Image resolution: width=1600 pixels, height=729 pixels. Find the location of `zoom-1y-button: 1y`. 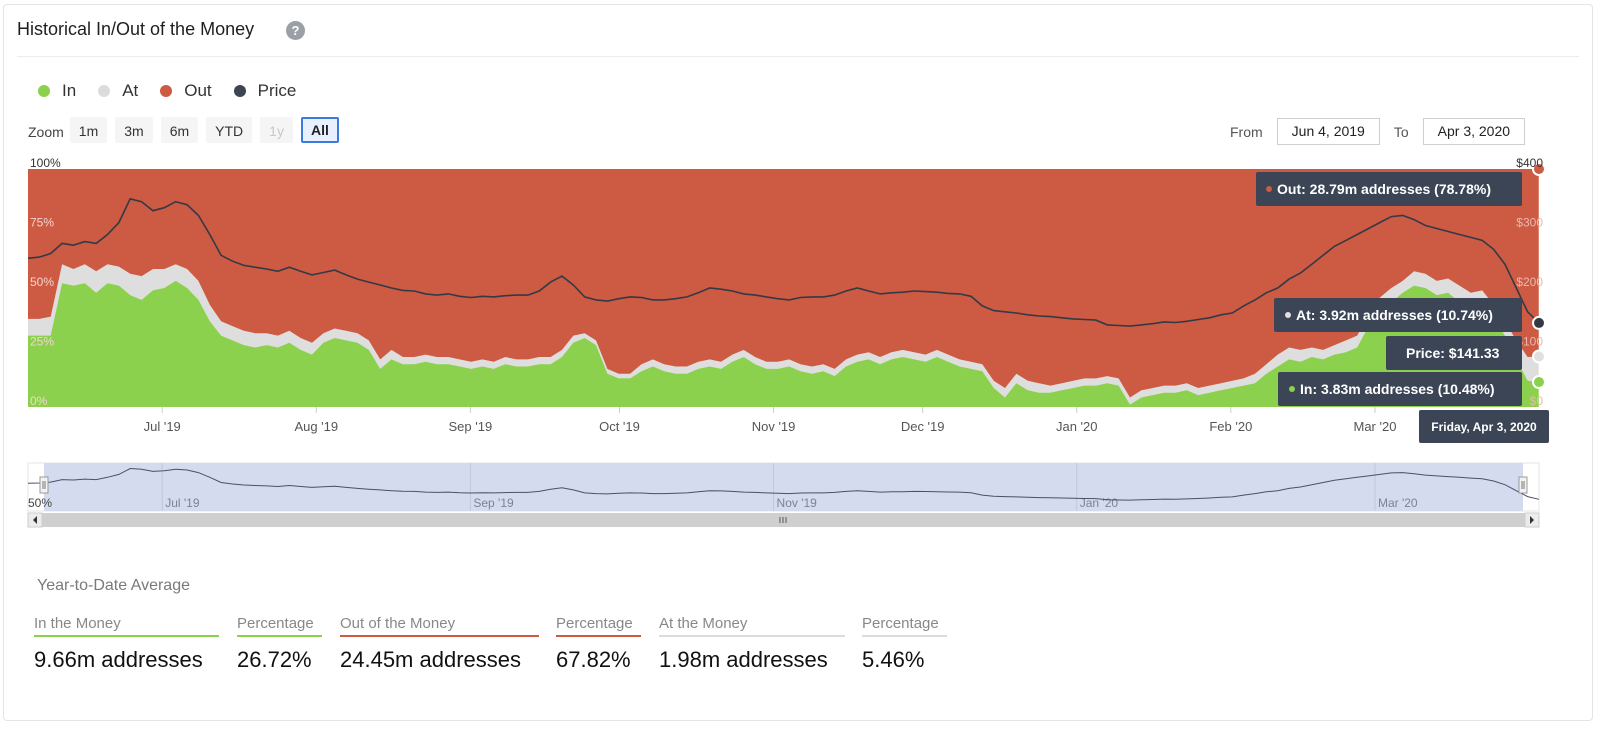

zoom-1y-button: 1y is located at coordinates (276, 130).